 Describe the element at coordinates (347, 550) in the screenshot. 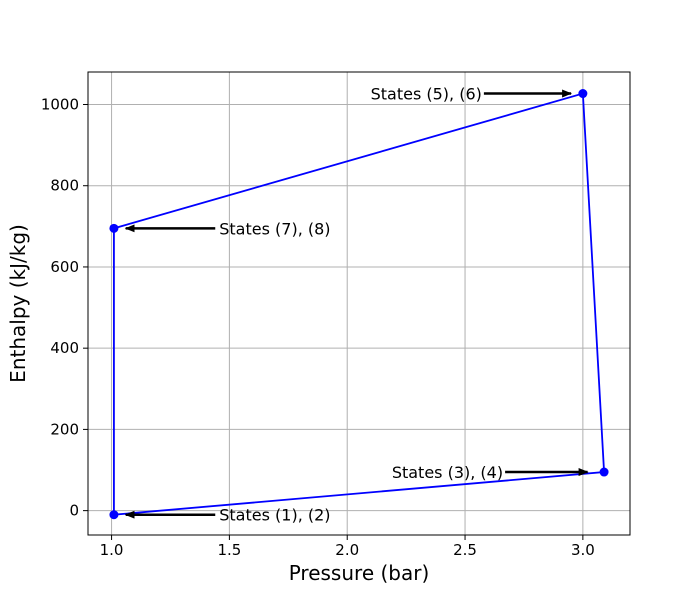

I see `x-tick-label: 2.0` at that location.